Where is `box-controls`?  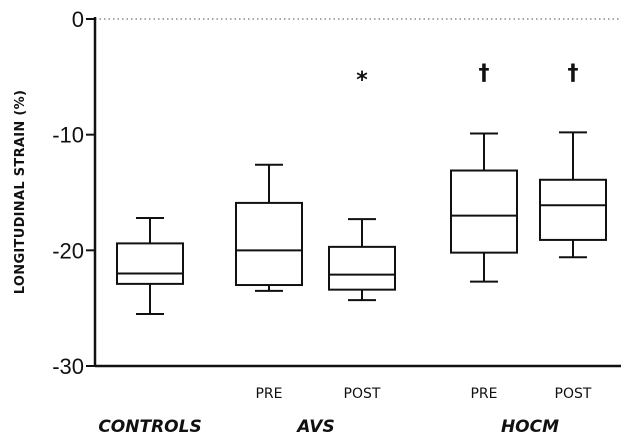 box-controls is located at coordinates (150, 265).